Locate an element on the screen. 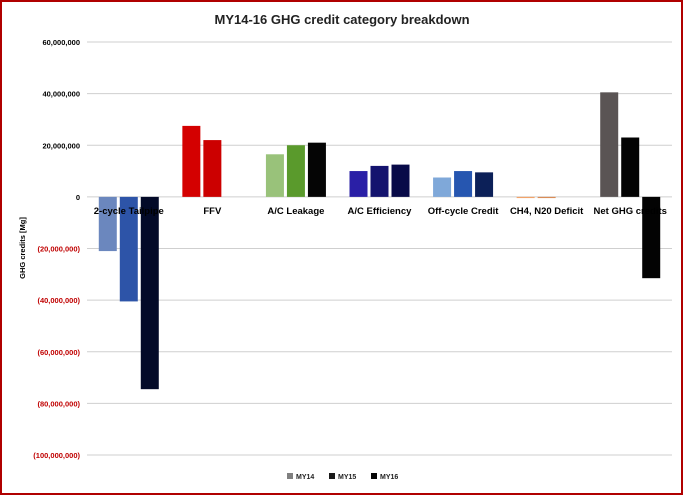 The width and height of the screenshot is (683, 495). category-label: CH4, N20 Deficit is located at coordinates (547, 211).